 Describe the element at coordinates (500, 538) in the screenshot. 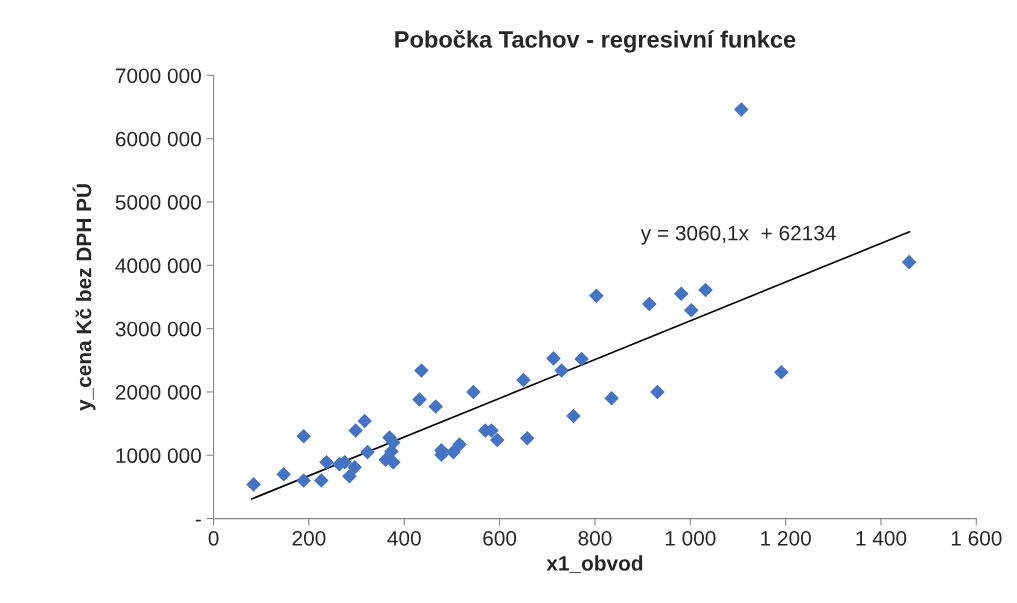

I see `x-tick-label: 600` at that location.